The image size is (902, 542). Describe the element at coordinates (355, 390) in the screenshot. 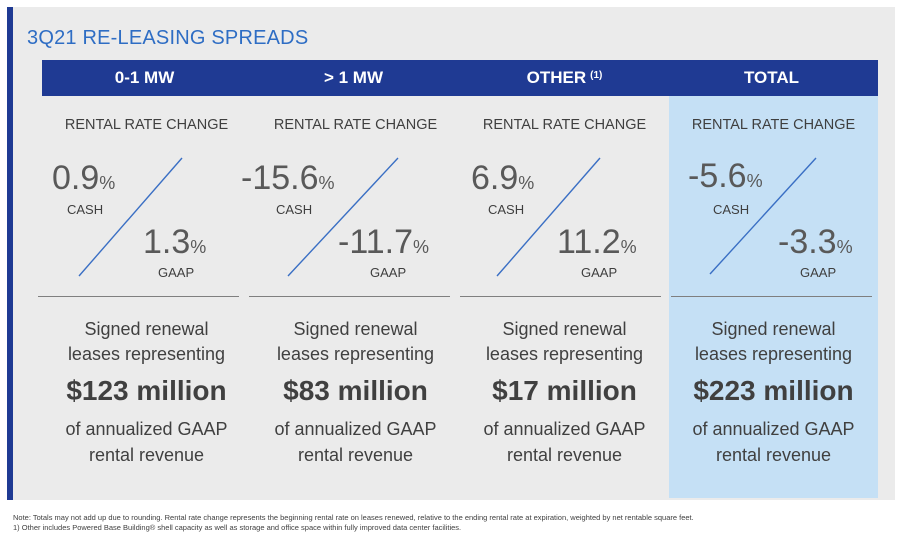

I see `renewal-amount: $83 million` at that location.